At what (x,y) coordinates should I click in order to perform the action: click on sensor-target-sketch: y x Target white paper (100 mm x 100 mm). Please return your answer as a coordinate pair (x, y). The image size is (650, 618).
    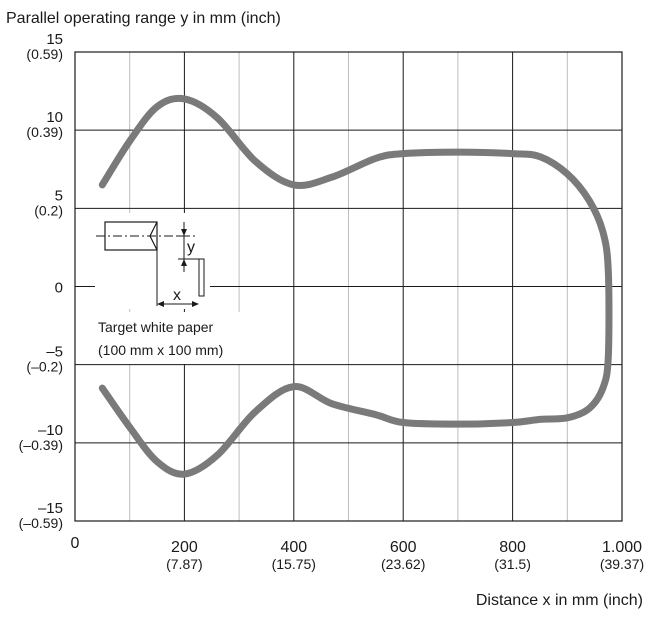
    Looking at the image, I should click on (180, 288).